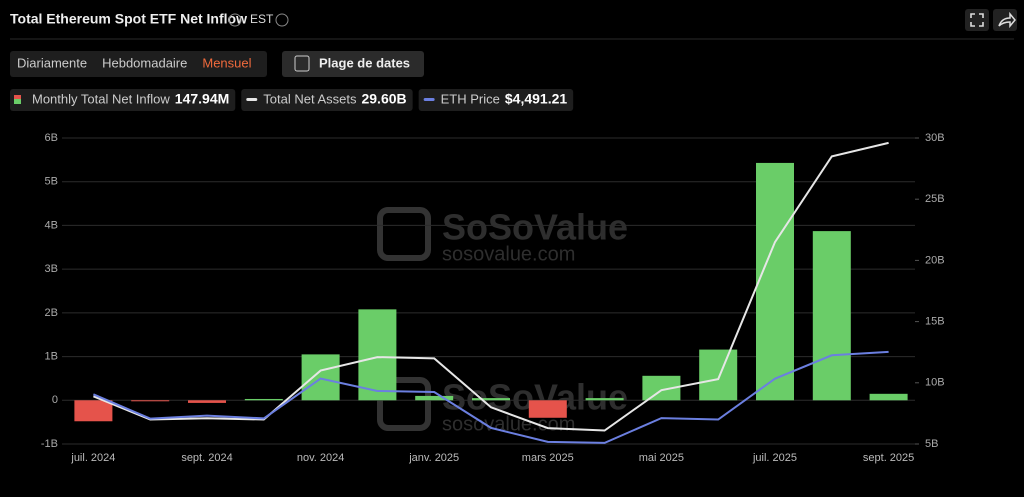  I want to click on x-tick-label: janv. 2025, so click(433, 458).